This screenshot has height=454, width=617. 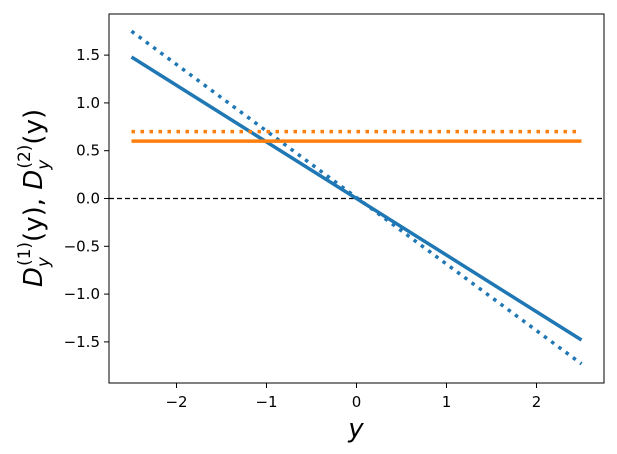 I want to click on x-tick-label: −1, so click(x=266, y=402).